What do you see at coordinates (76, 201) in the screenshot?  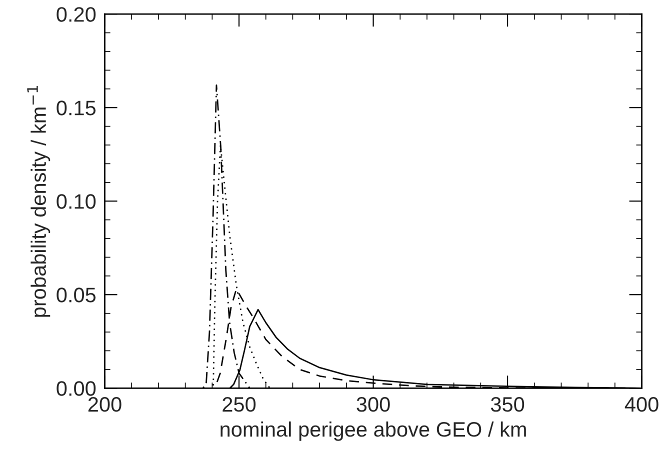 I see `y-tick-label: 0.10` at bounding box center [76, 201].